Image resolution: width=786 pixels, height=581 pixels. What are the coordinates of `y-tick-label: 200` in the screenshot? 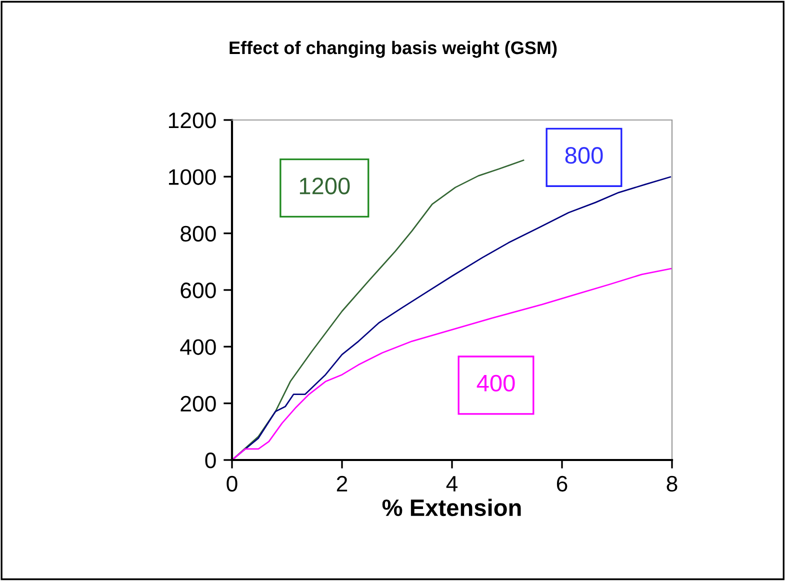 It's located at (198, 404).